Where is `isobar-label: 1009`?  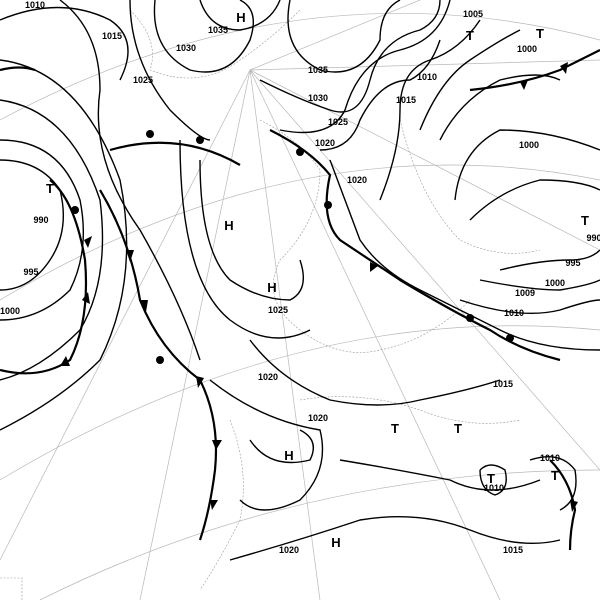 isobar-label: 1009 is located at coordinates (525, 293).